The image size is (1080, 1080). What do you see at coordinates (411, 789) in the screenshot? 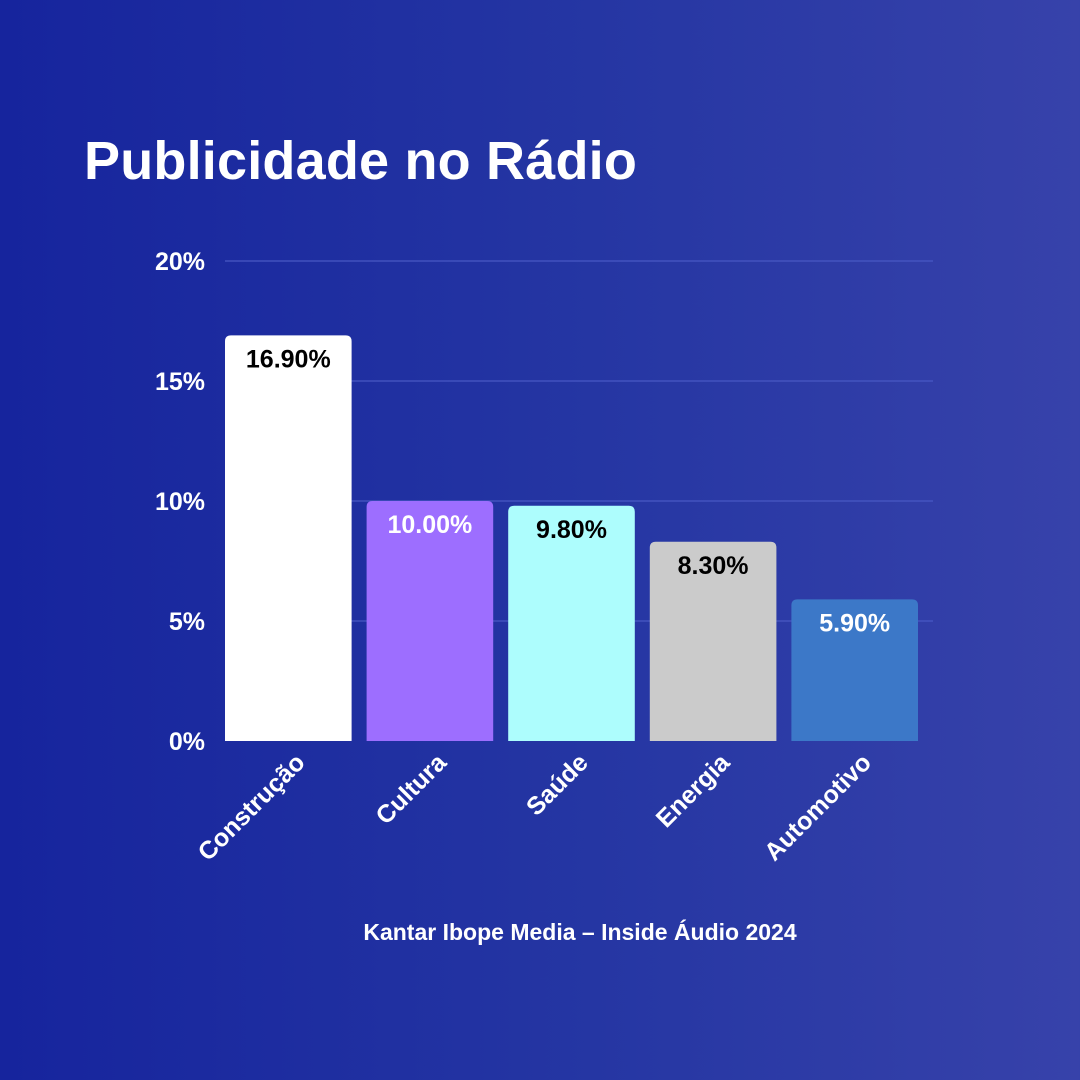
I see `x-tick-label: Cultura` at bounding box center [411, 789].